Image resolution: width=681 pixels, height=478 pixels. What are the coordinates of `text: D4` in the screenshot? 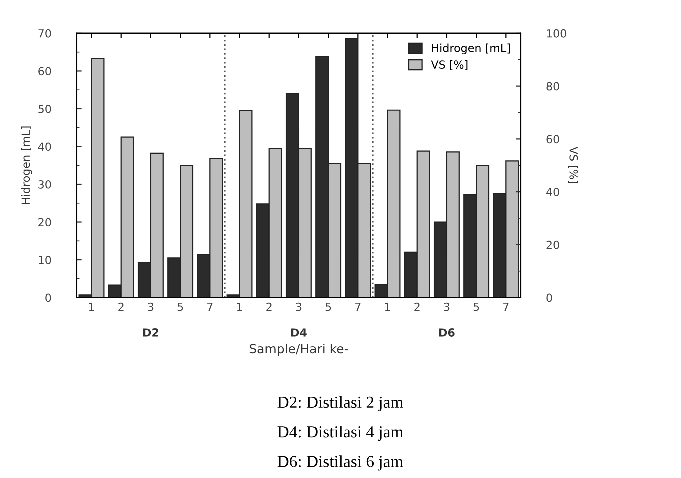 It's located at (299, 332).